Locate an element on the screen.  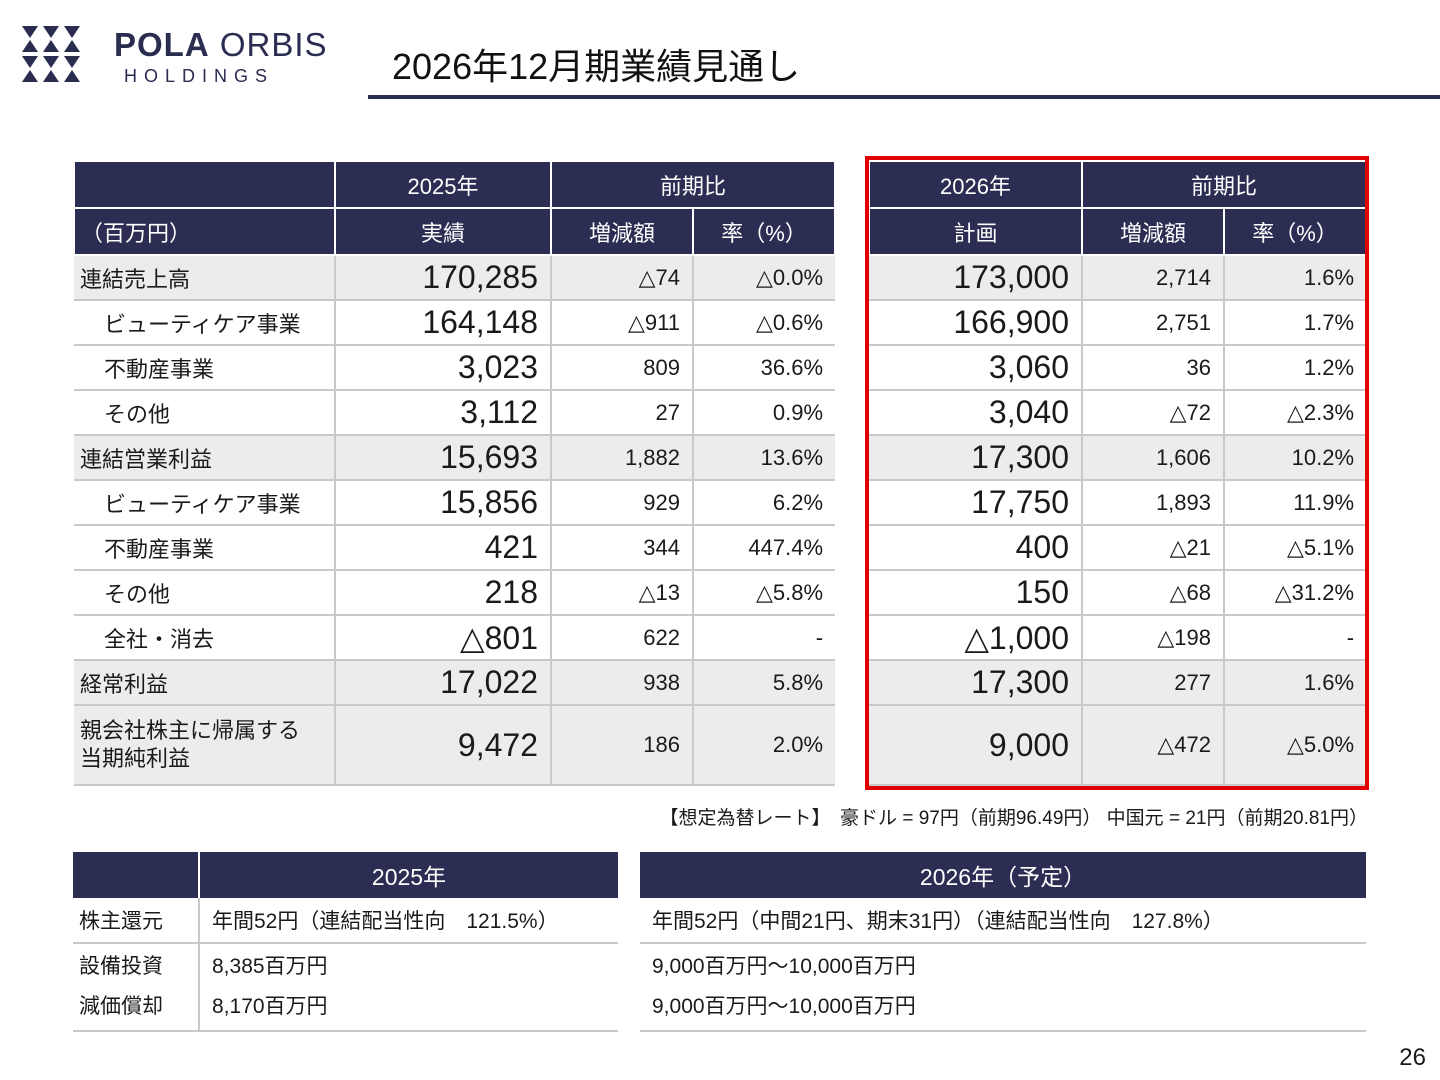
table-row: 166,900 2,751 1.7% is located at coordinates (1118, 323).